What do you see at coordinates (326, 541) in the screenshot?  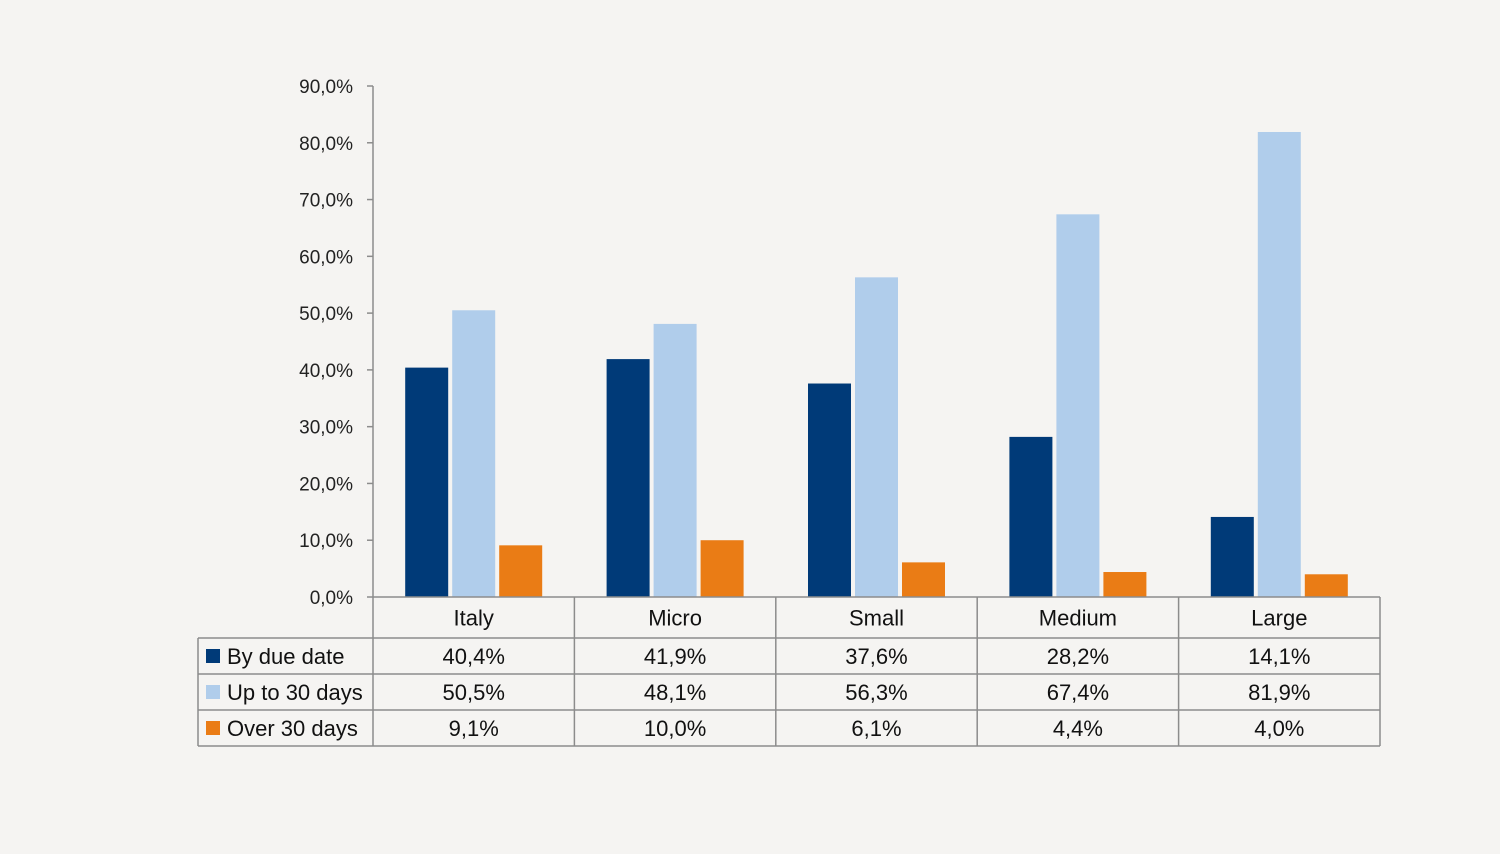 I see `y-tick-label: 10,0%` at bounding box center [326, 541].